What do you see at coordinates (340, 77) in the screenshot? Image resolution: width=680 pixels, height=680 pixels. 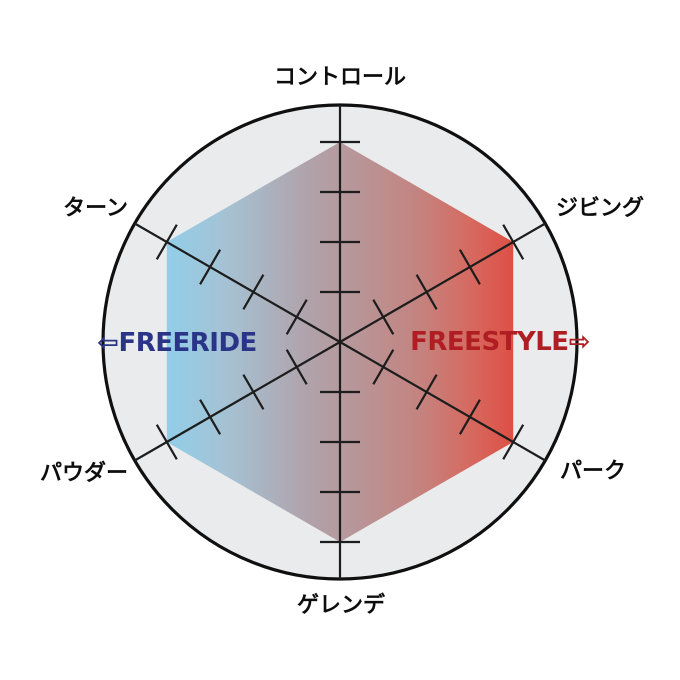 I see `axis-label-control: コントロール` at bounding box center [340, 77].